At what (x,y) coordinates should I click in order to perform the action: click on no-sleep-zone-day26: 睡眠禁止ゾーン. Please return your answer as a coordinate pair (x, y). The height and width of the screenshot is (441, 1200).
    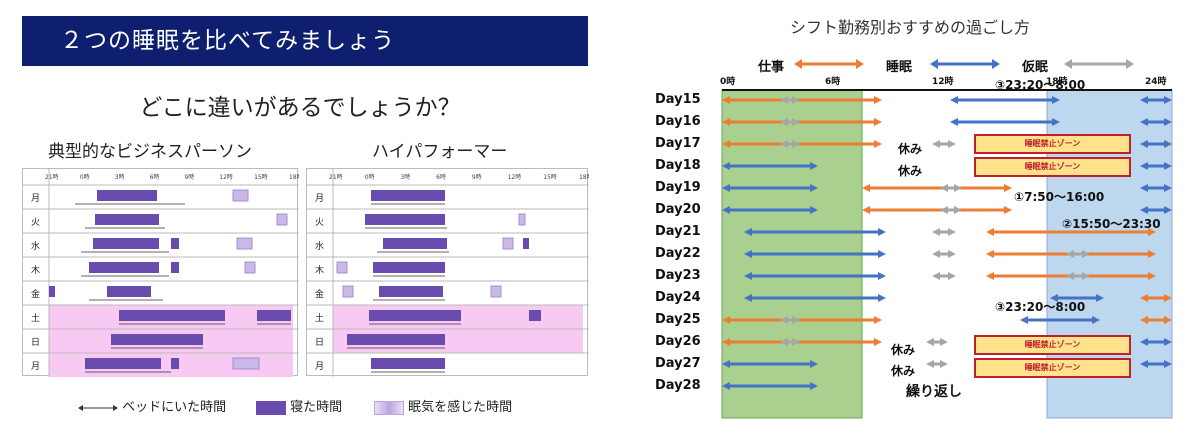
    Looking at the image, I should click on (1052, 345).